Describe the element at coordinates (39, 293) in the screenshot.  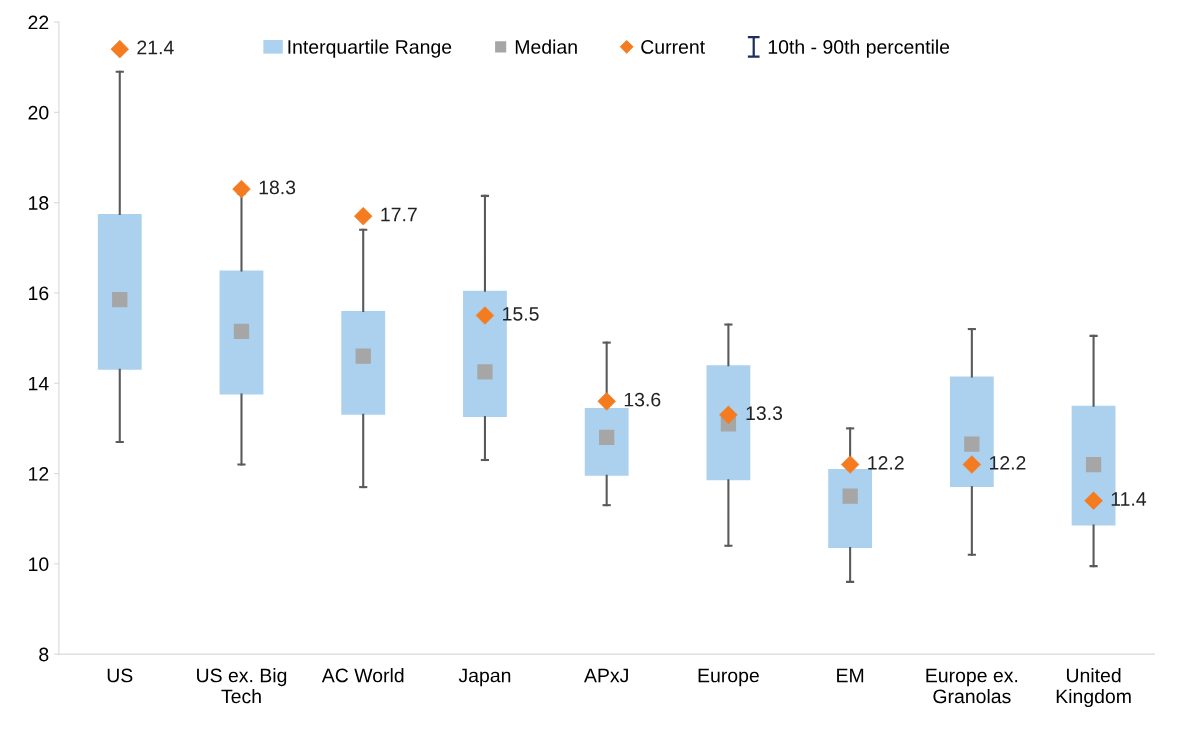
I see `y-tick-label: 16` at that location.